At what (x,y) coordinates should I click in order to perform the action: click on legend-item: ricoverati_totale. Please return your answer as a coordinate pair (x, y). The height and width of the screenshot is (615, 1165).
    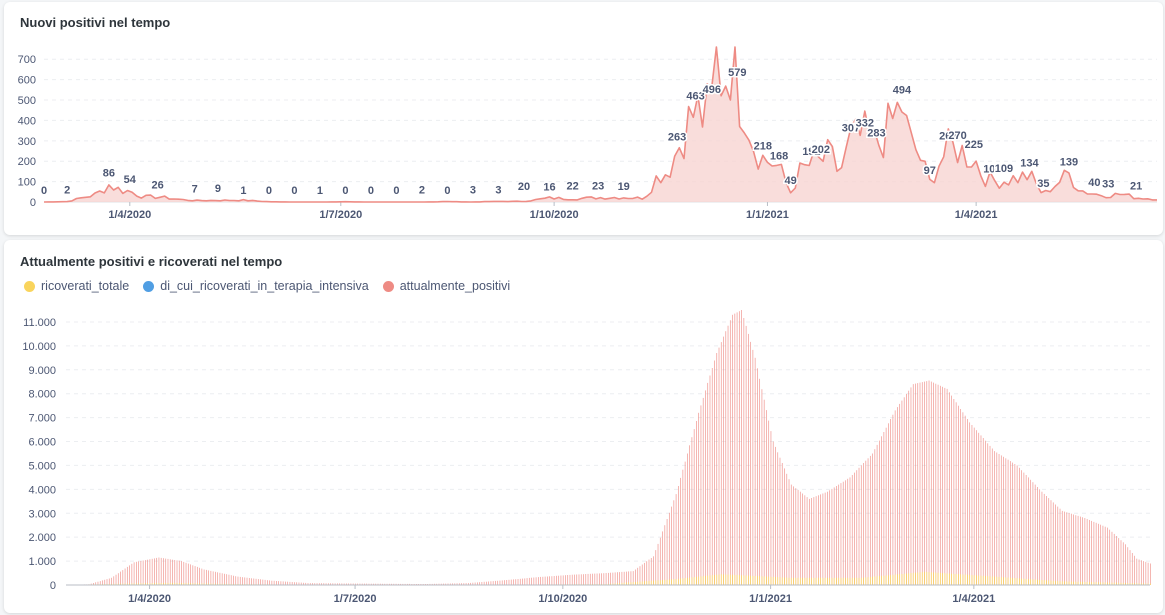
    Looking at the image, I should click on (76, 286).